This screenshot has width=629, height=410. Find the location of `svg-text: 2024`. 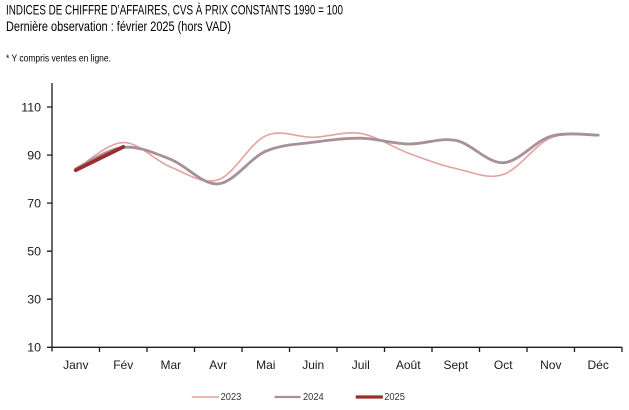

svg-text: 2024 is located at coordinates (313, 397).